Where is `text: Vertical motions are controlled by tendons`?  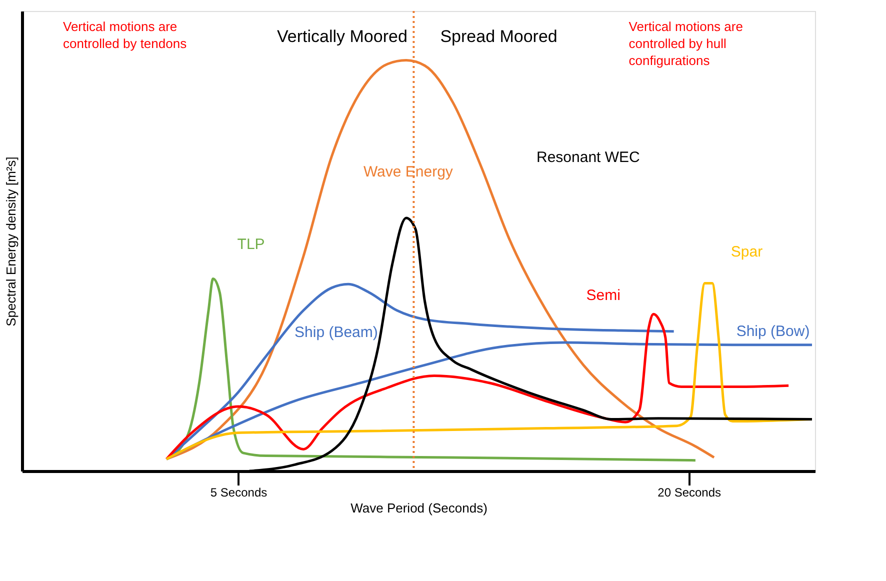
text: Vertical motions are controlled by tendons is located at coordinates (125, 35).